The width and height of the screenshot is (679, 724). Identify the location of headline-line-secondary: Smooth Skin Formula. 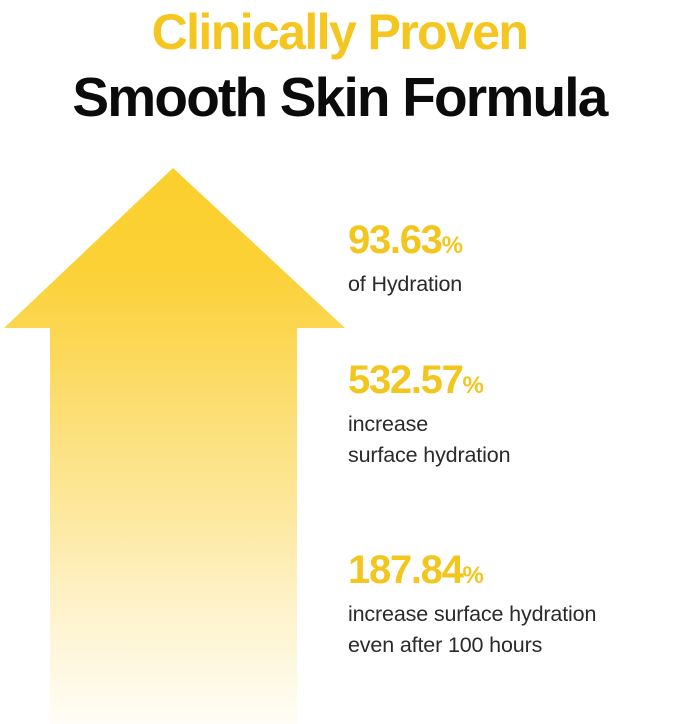
(340, 97).